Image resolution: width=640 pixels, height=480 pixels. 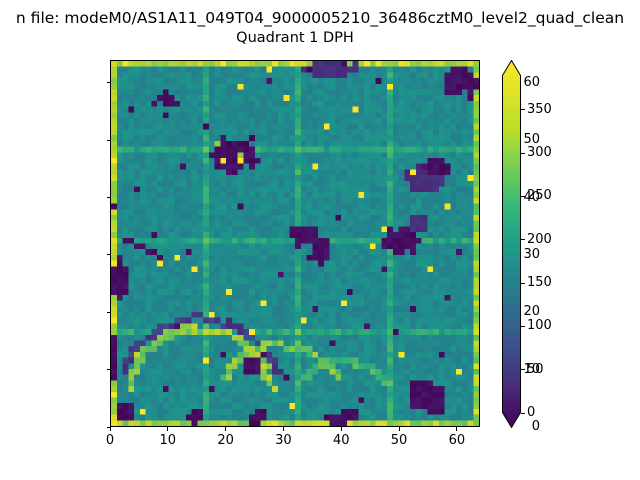 What do you see at coordinates (399, 440) in the screenshot?
I see `xtick-label-50: 50` at bounding box center [399, 440].